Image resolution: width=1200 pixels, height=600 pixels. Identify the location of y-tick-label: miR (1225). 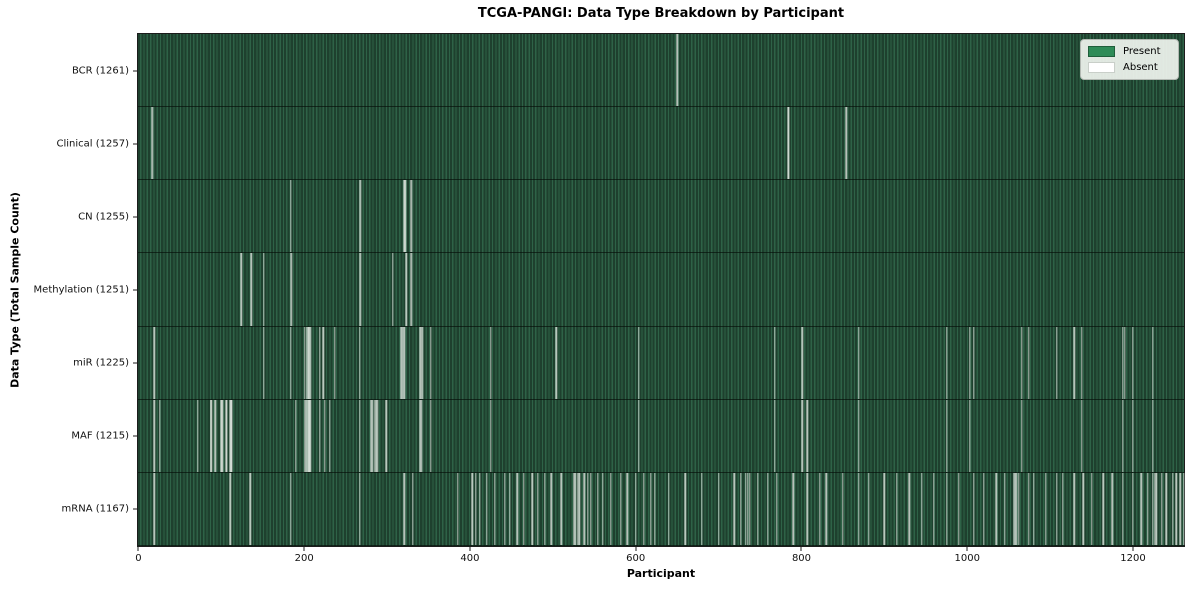
(101, 363).